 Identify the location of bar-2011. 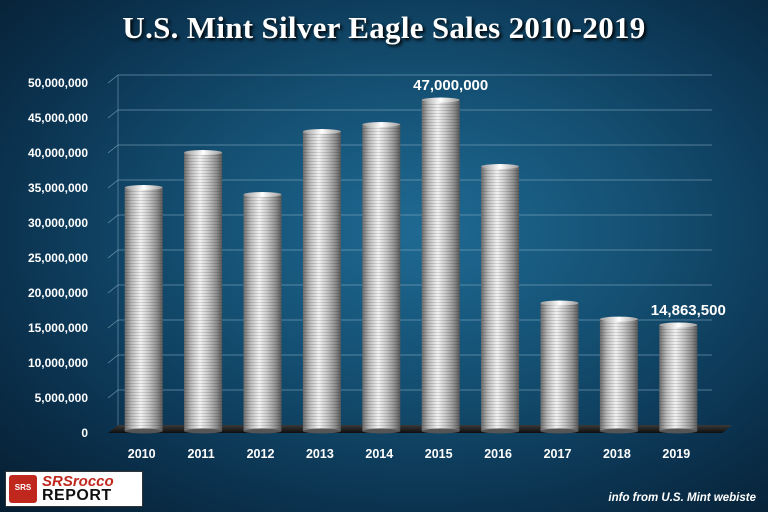
(203, 292).